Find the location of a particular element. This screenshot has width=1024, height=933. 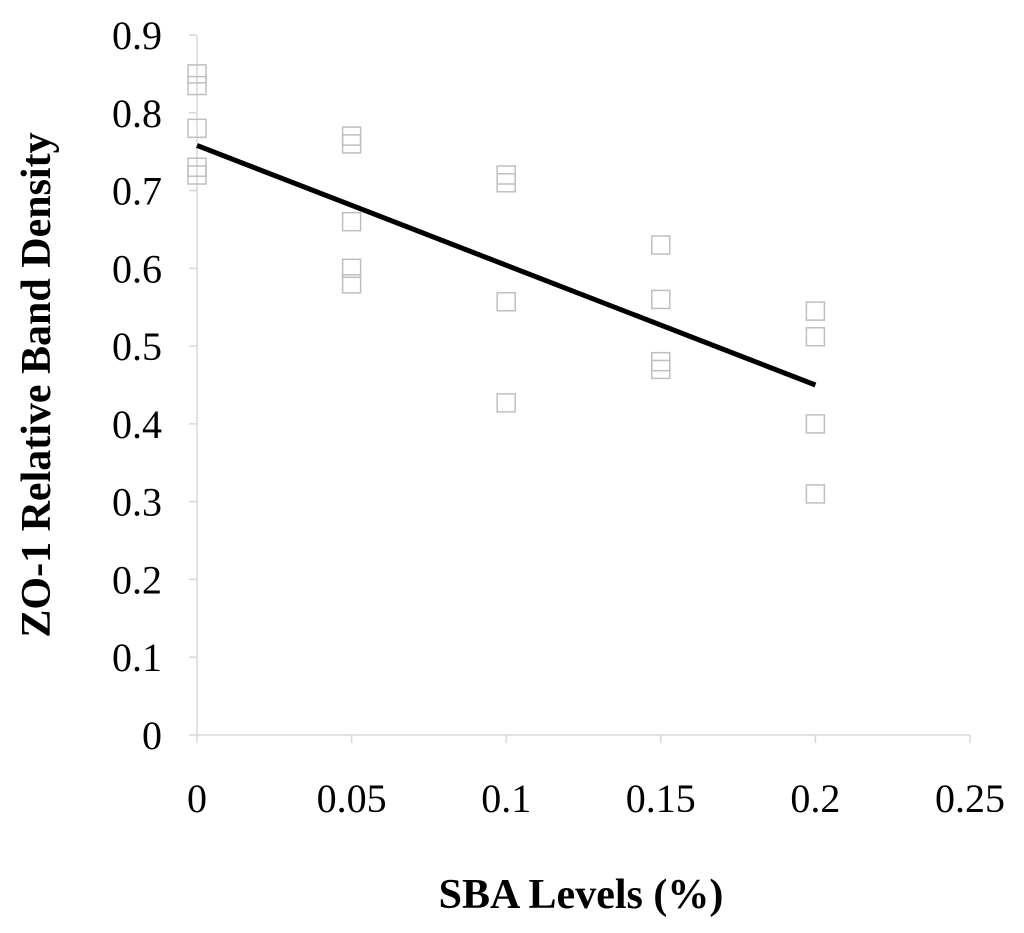

y-tick-label: 0.3 is located at coordinates (137, 502).